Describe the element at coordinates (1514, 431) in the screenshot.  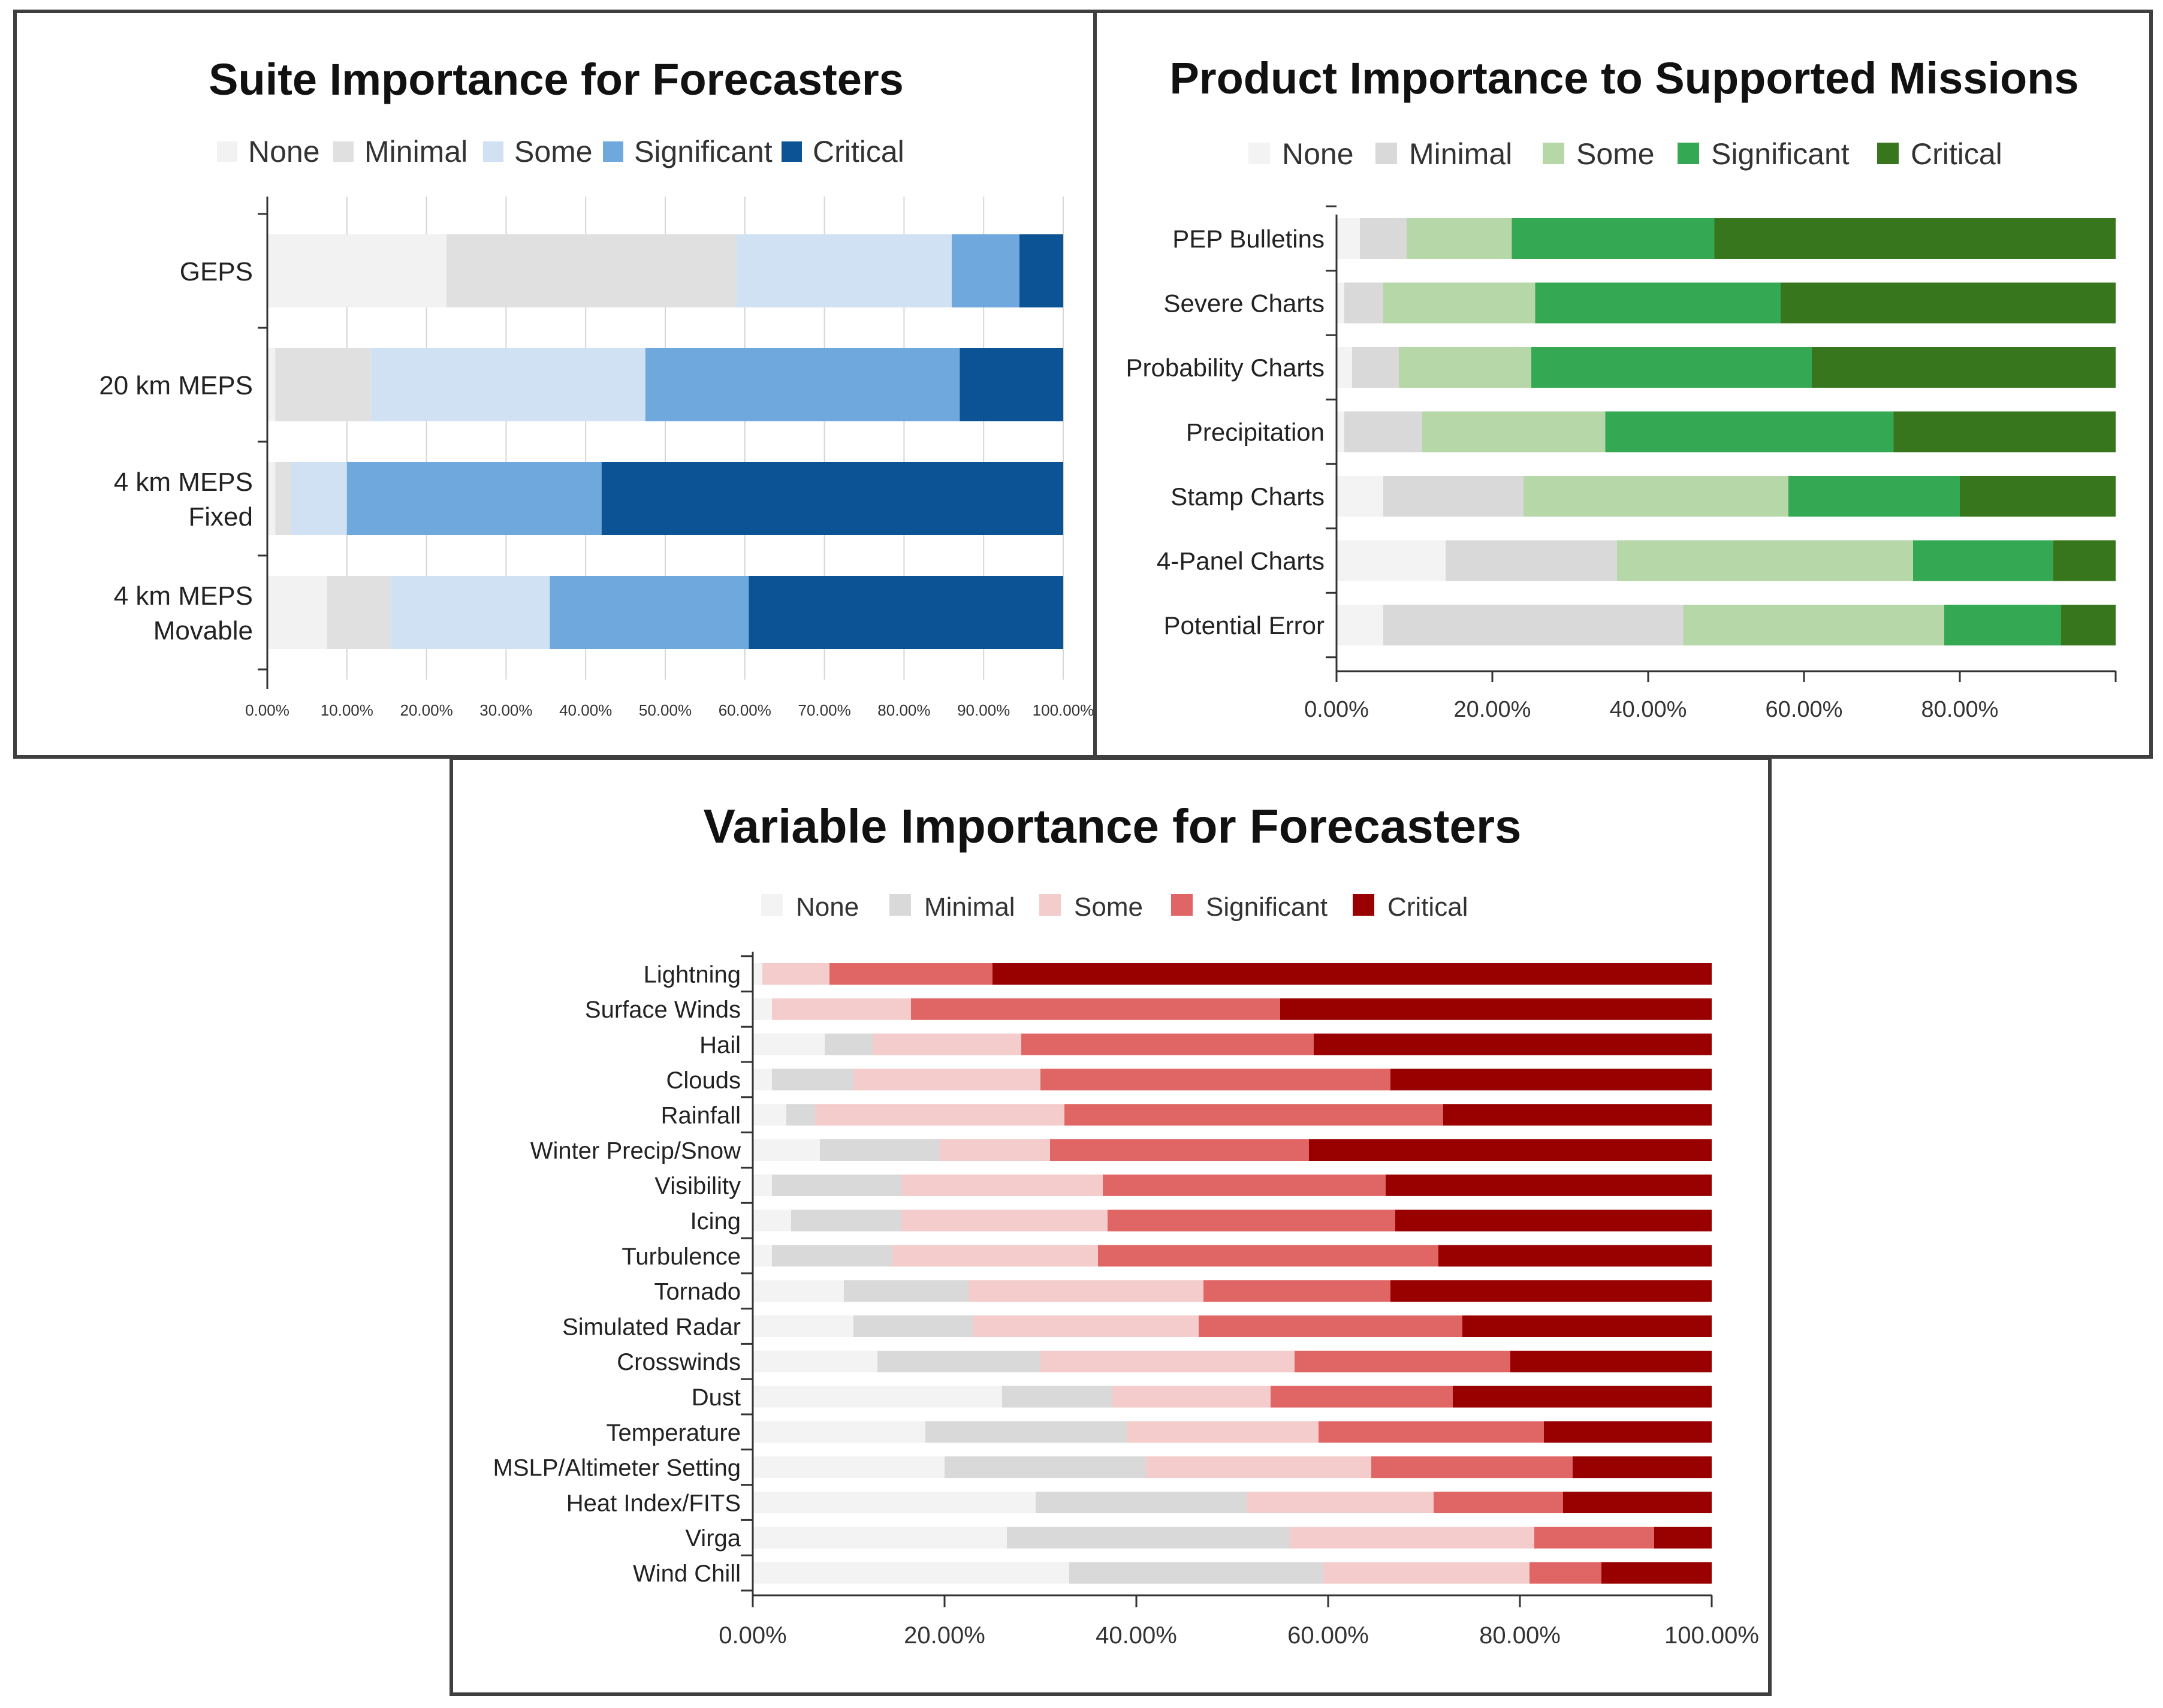
I see `bar-precipitation-some` at that location.